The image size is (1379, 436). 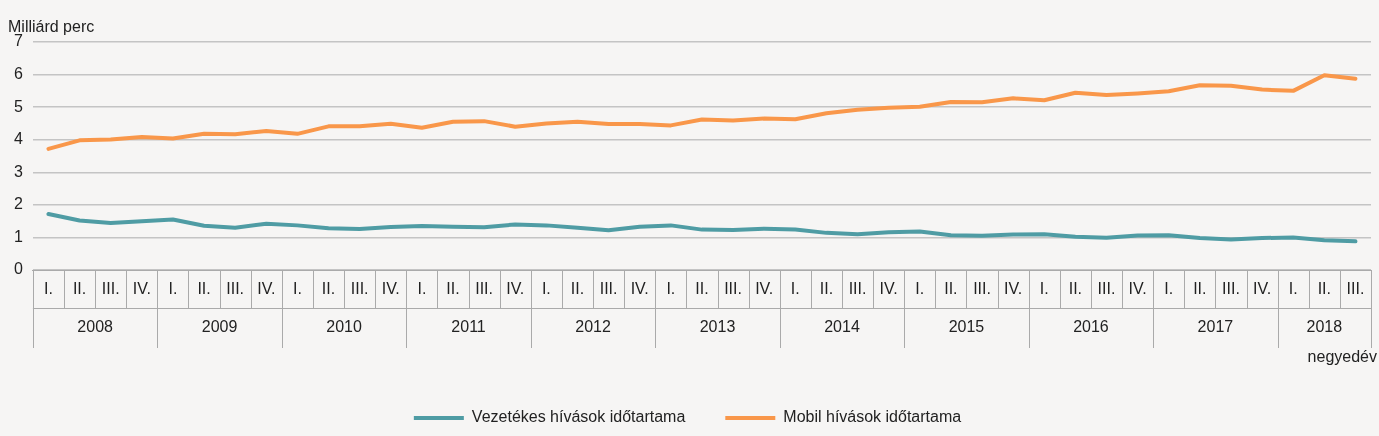 What do you see at coordinates (1324, 327) in the screenshot?
I see `text: 2018` at bounding box center [1324, 327].